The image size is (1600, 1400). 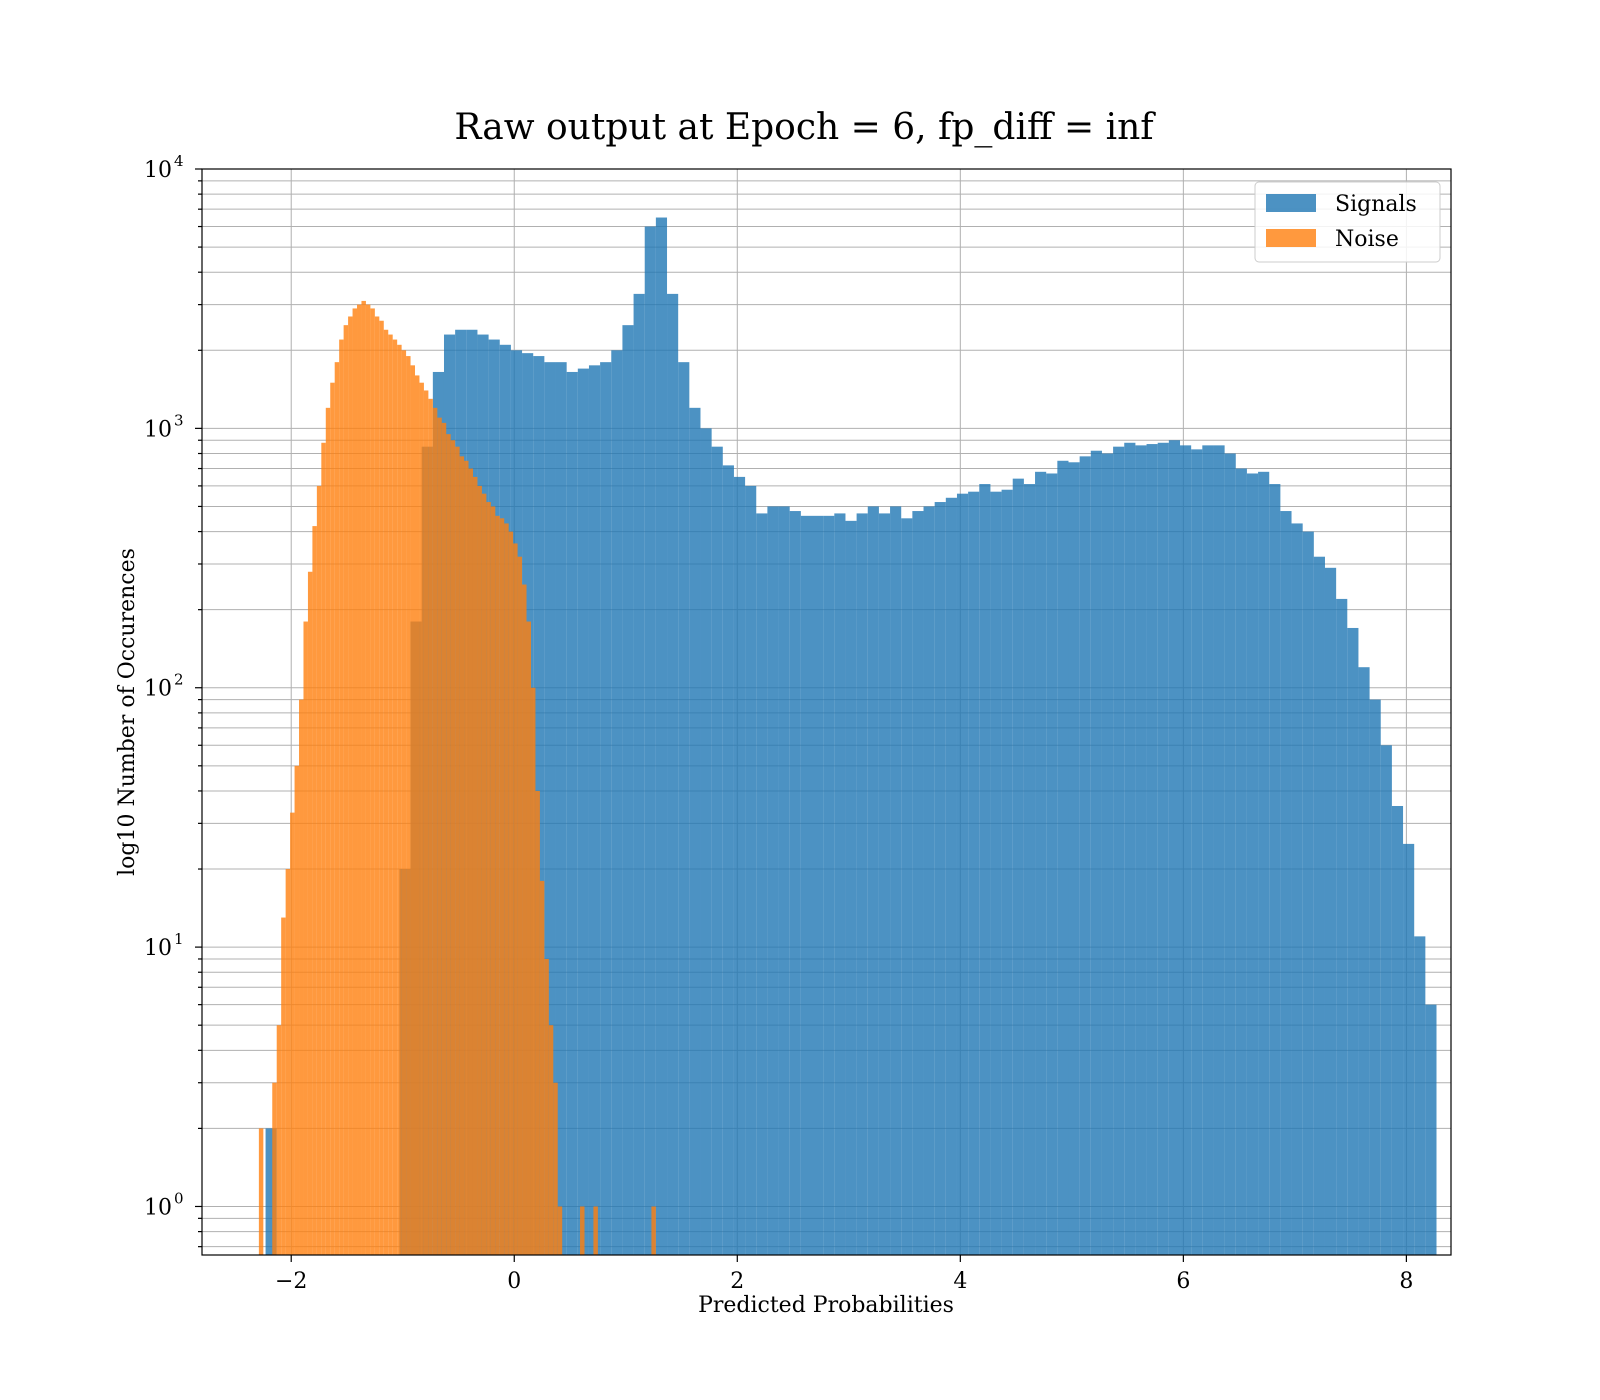 What do you see at coordinates (179, 939) in the screenshot?
I see `y-tick-exponent: 1` at bounding box center [179, 939].